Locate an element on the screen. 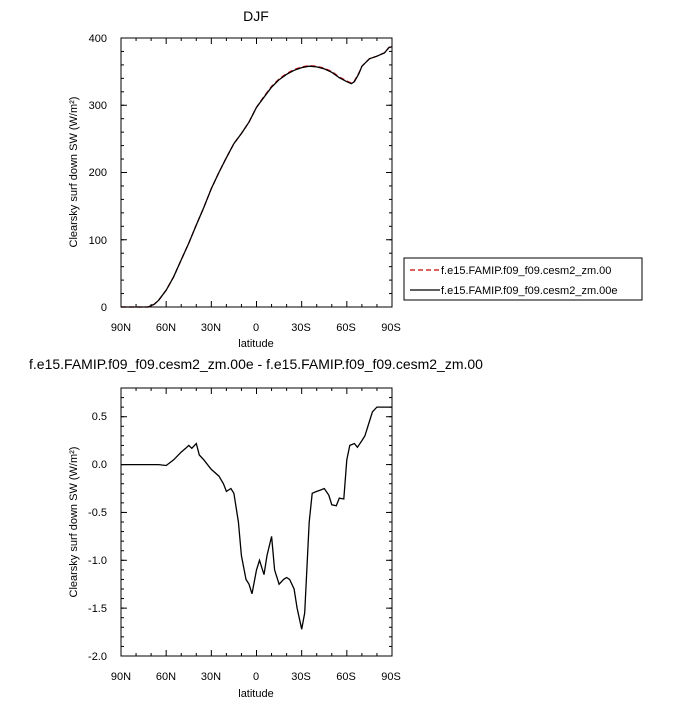 This screenshot has height=708, width=690. bottom-y-tick-label-neg1.5: -1.5 is located at coordinates (97, 609).